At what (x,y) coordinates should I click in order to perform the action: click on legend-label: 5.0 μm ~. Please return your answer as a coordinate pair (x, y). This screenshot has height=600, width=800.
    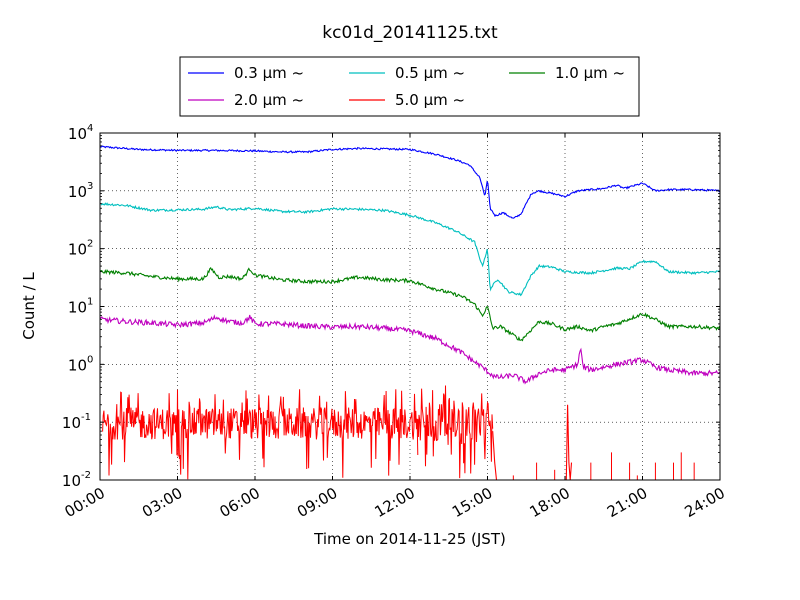
    Looking at the image, I should click on (430, 100).